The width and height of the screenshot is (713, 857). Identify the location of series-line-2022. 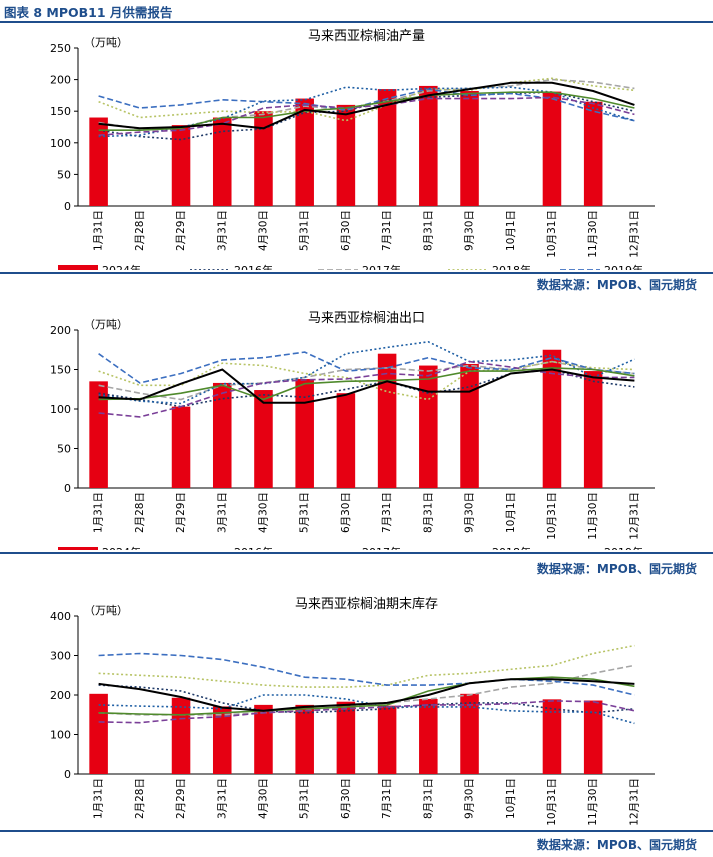
(366, 384).